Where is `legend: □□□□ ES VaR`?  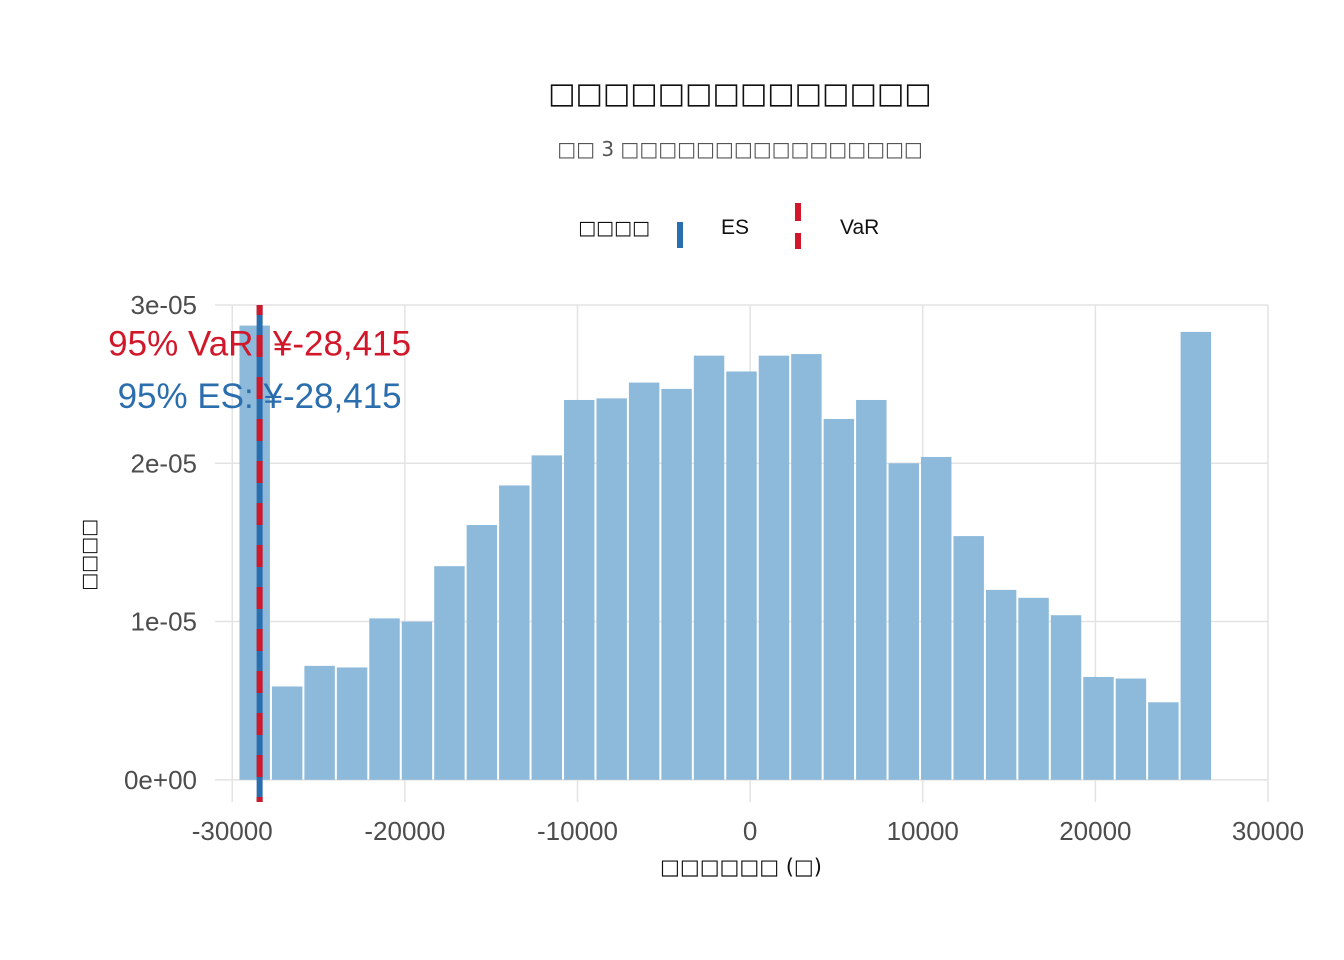 legend: □□□□ ES VaR is located at coordinates (728, 226).